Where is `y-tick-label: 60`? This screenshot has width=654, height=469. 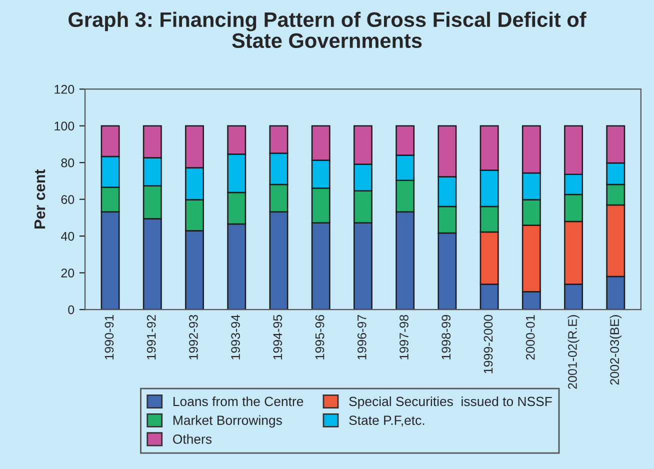 y-tick-label: 60 is located at coordinates (67, 199).